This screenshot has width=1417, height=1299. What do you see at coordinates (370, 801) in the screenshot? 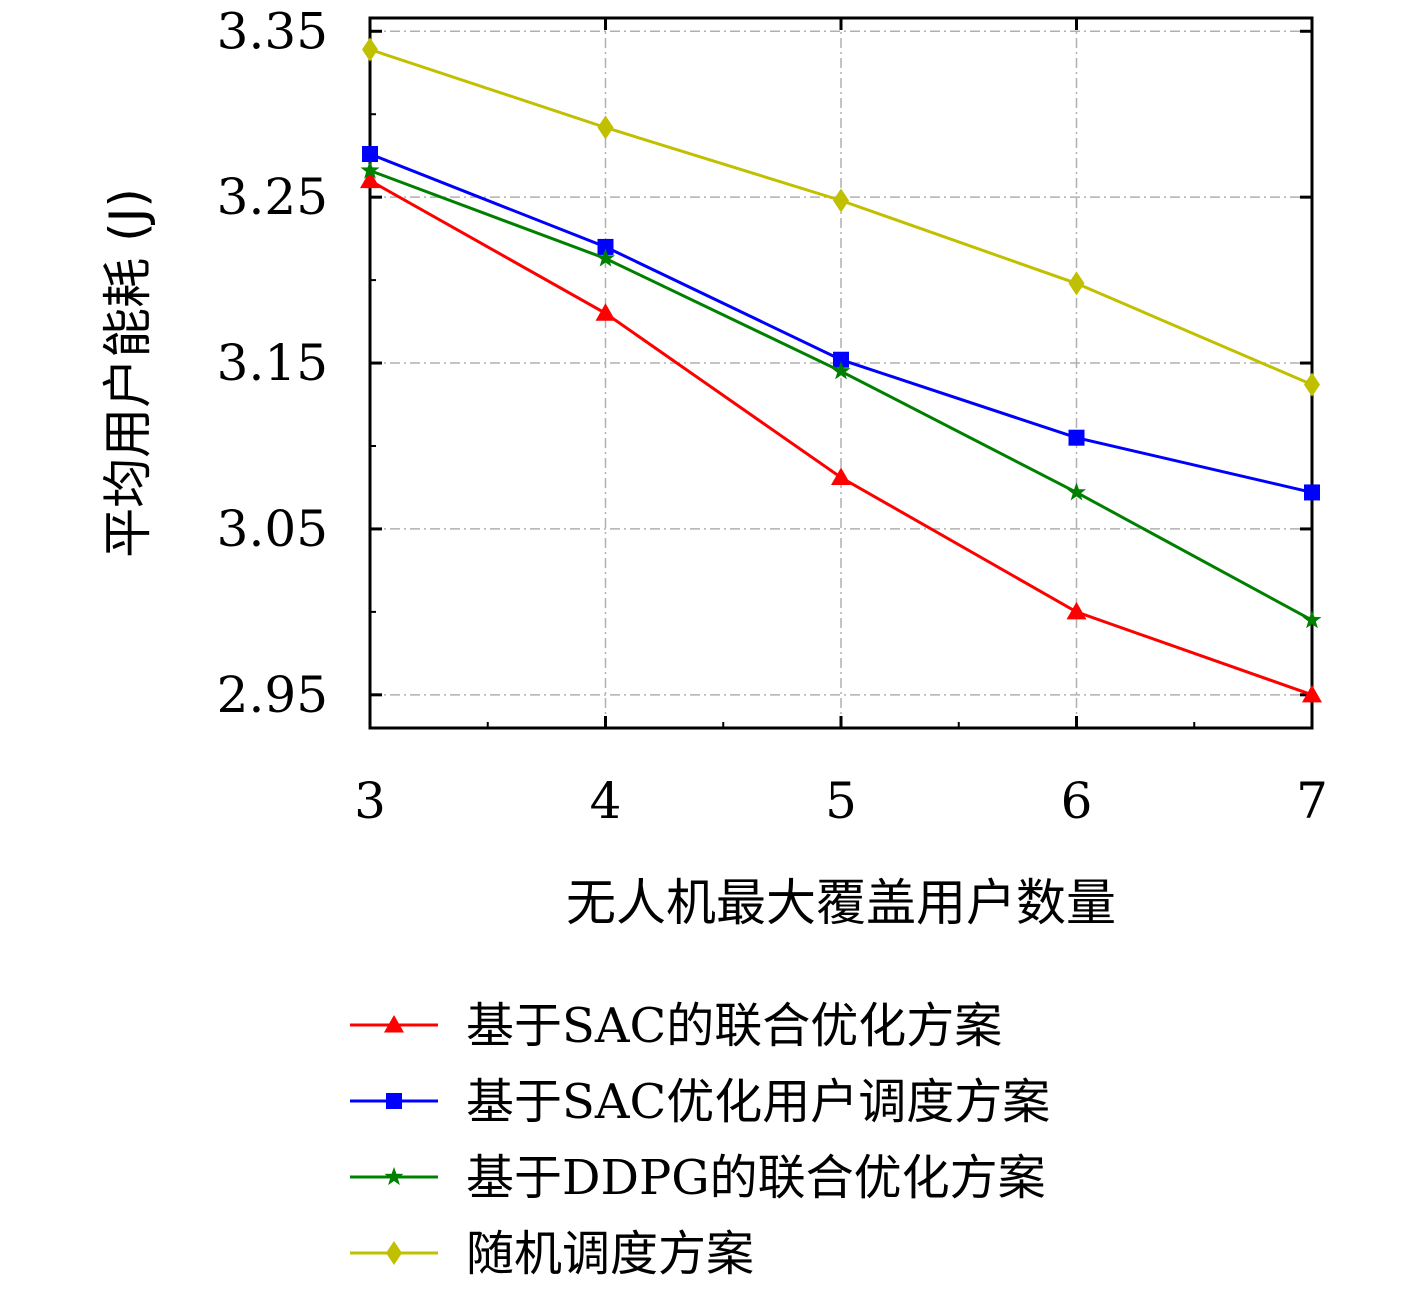
I see `x-tick-label: 3` at bounding box center [370, 801].